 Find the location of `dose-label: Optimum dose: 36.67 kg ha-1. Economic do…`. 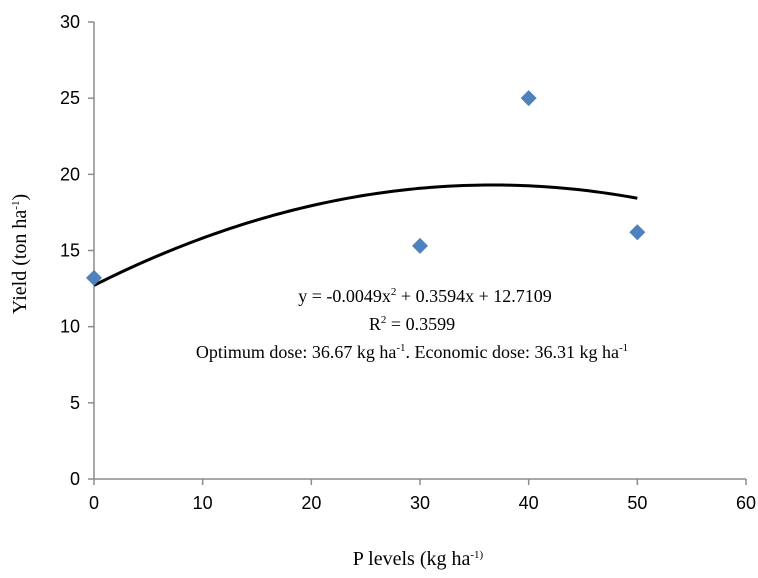

dose-label: Optimum dose: 36.67 kg ha-1. Economic do… is located at coordinates (412, 352).